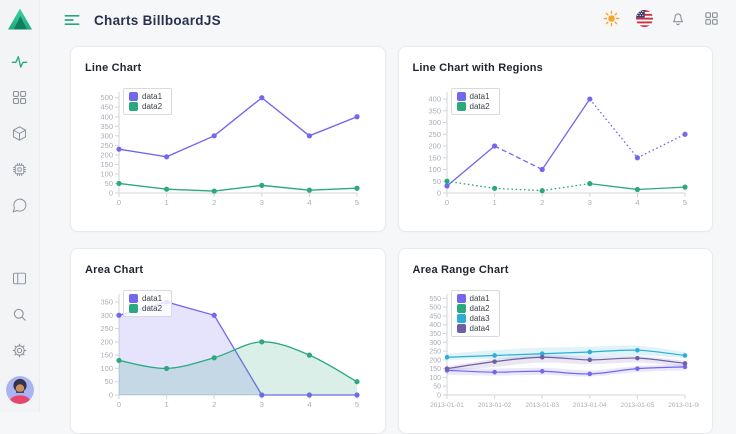  I want to click on layout-icon, so click(19, 280).